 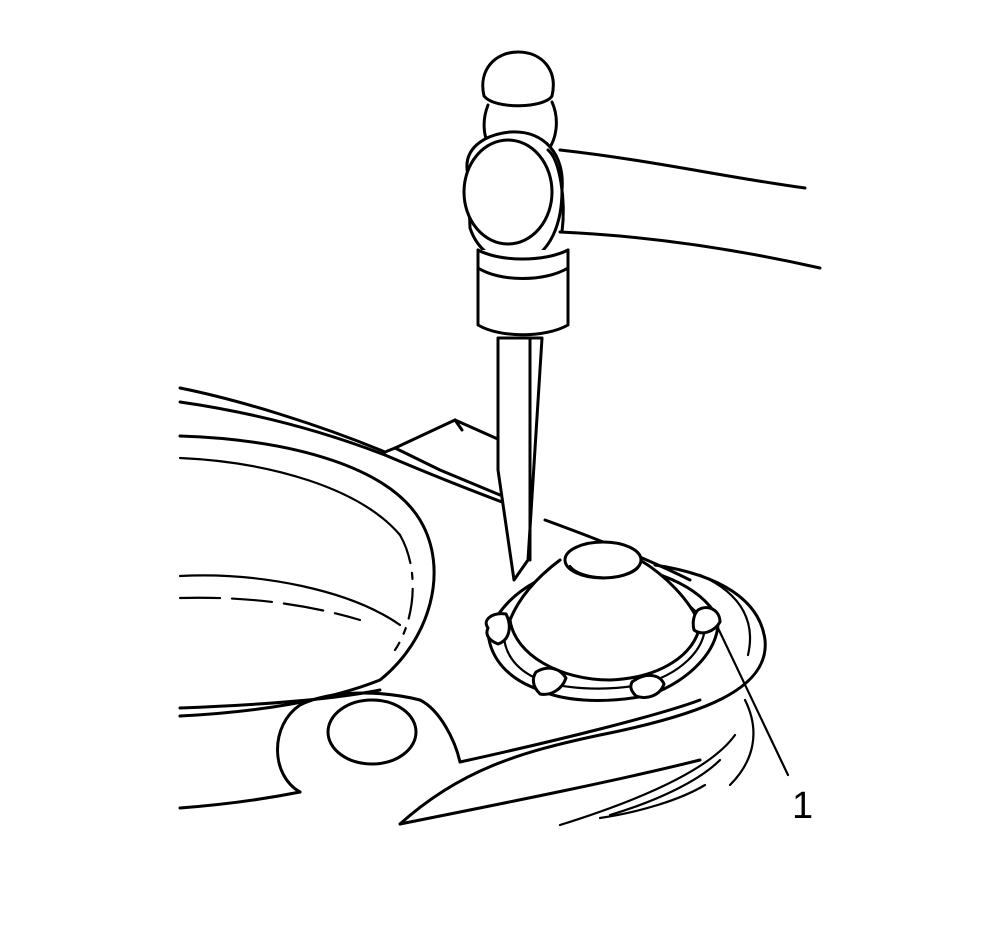 I want to click on callout-1: 1, so click(x=764, y=726).